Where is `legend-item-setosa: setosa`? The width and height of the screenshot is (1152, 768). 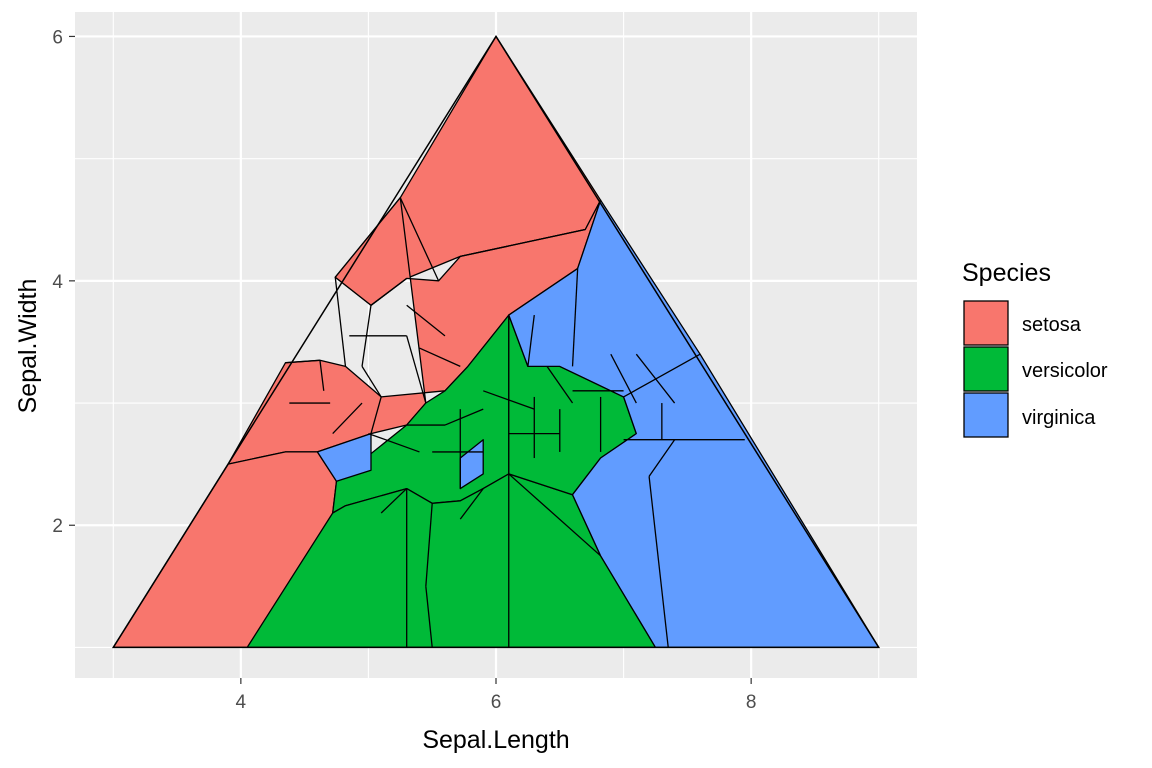
legend-item-setosa: setosa is located at coordinates (1022, 323).